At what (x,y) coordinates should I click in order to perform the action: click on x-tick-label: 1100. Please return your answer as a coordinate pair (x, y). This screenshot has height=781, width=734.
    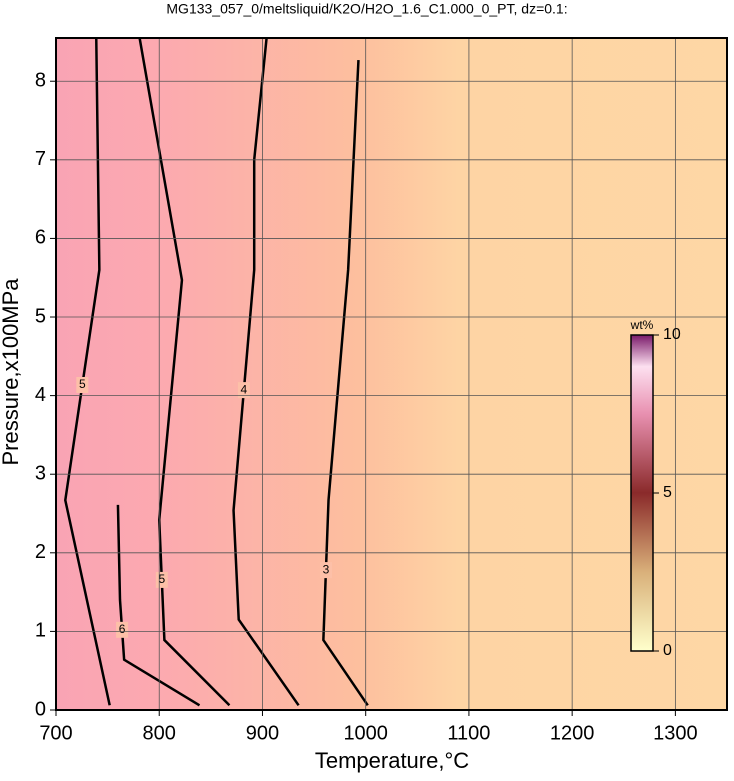
    Looking at the image, I should click on (468, 733).